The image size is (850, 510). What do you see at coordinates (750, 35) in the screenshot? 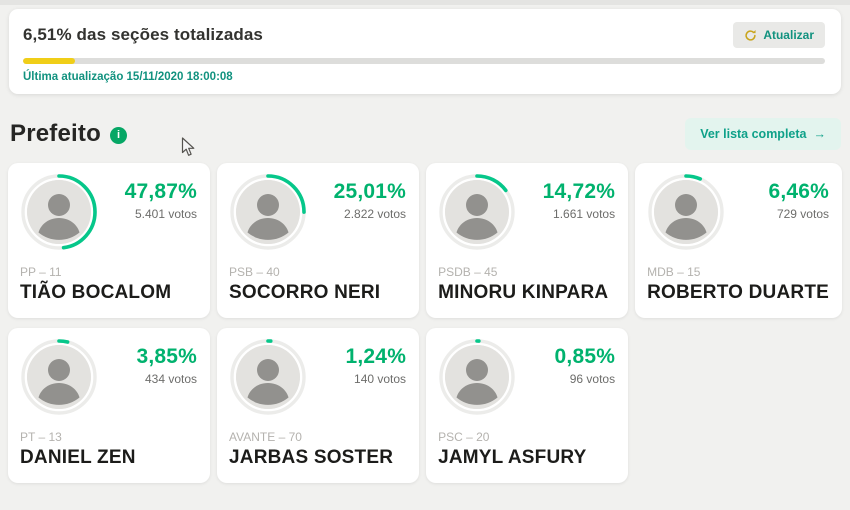
I see `refresh-icon` at bounding box center [750, 35].